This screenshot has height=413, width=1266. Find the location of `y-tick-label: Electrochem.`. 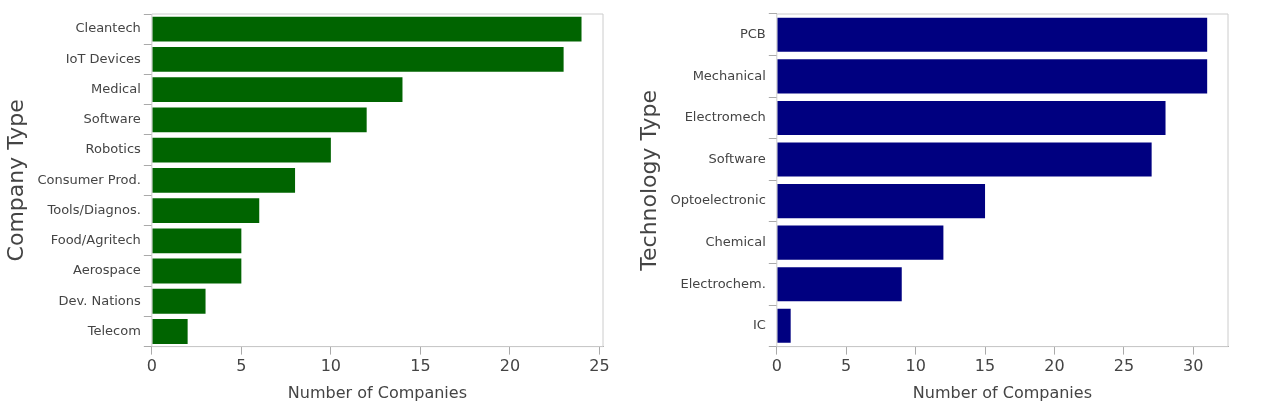

y-tick-label: Electrochem. is located at coordinates (723, 283).